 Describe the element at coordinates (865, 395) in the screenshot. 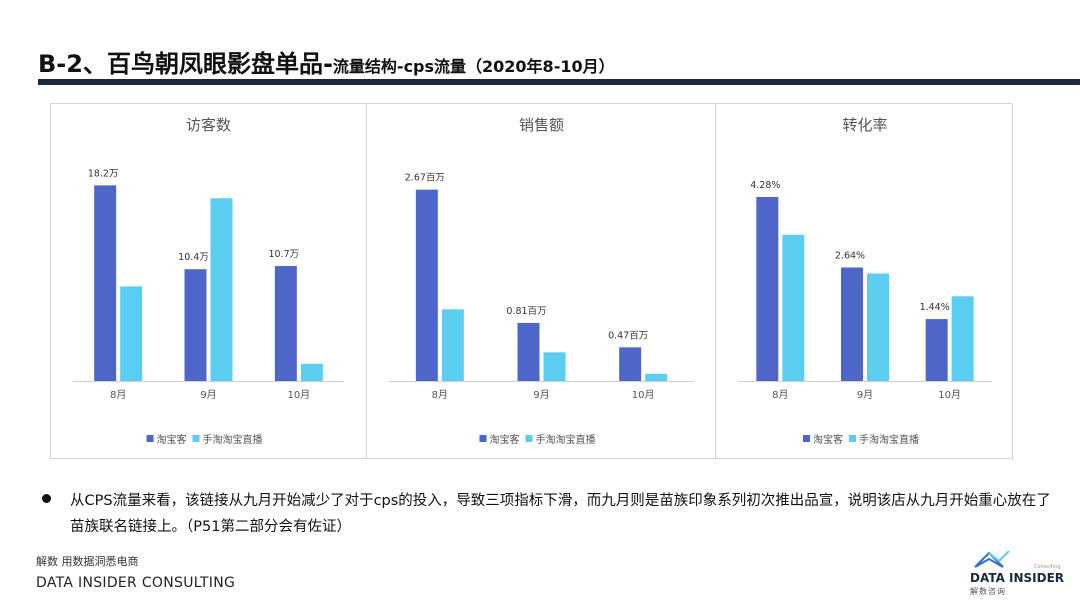

I see `x-tick-label-conversion-2: 9月` at that location.